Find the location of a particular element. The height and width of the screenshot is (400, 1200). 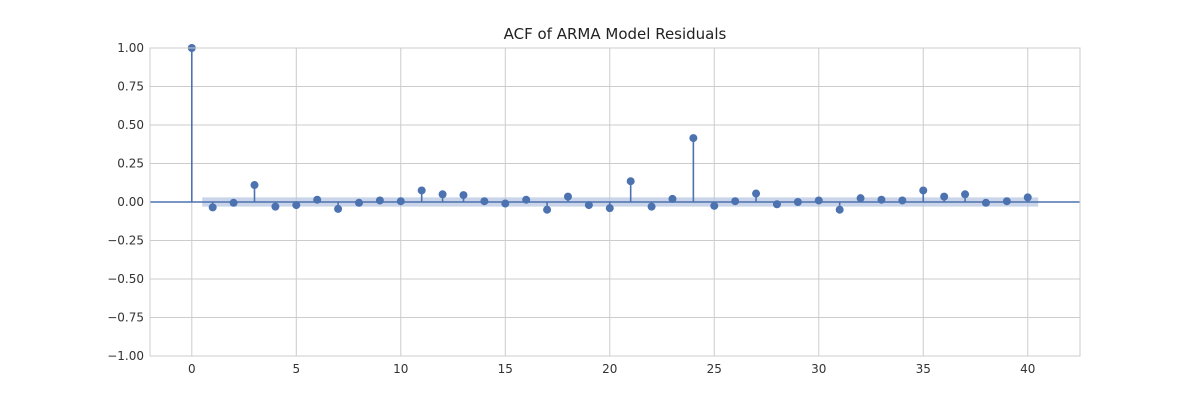

x-tick-label: 40 is located at coordinates (1027, 369).